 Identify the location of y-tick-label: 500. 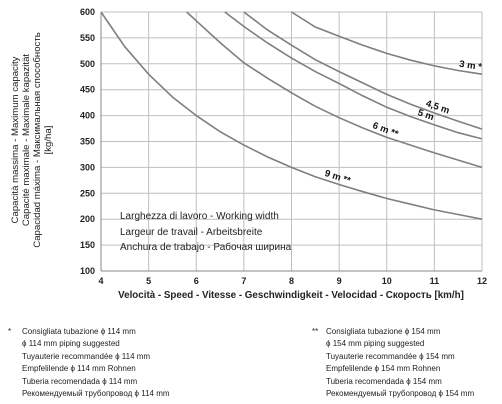
(87, 64).